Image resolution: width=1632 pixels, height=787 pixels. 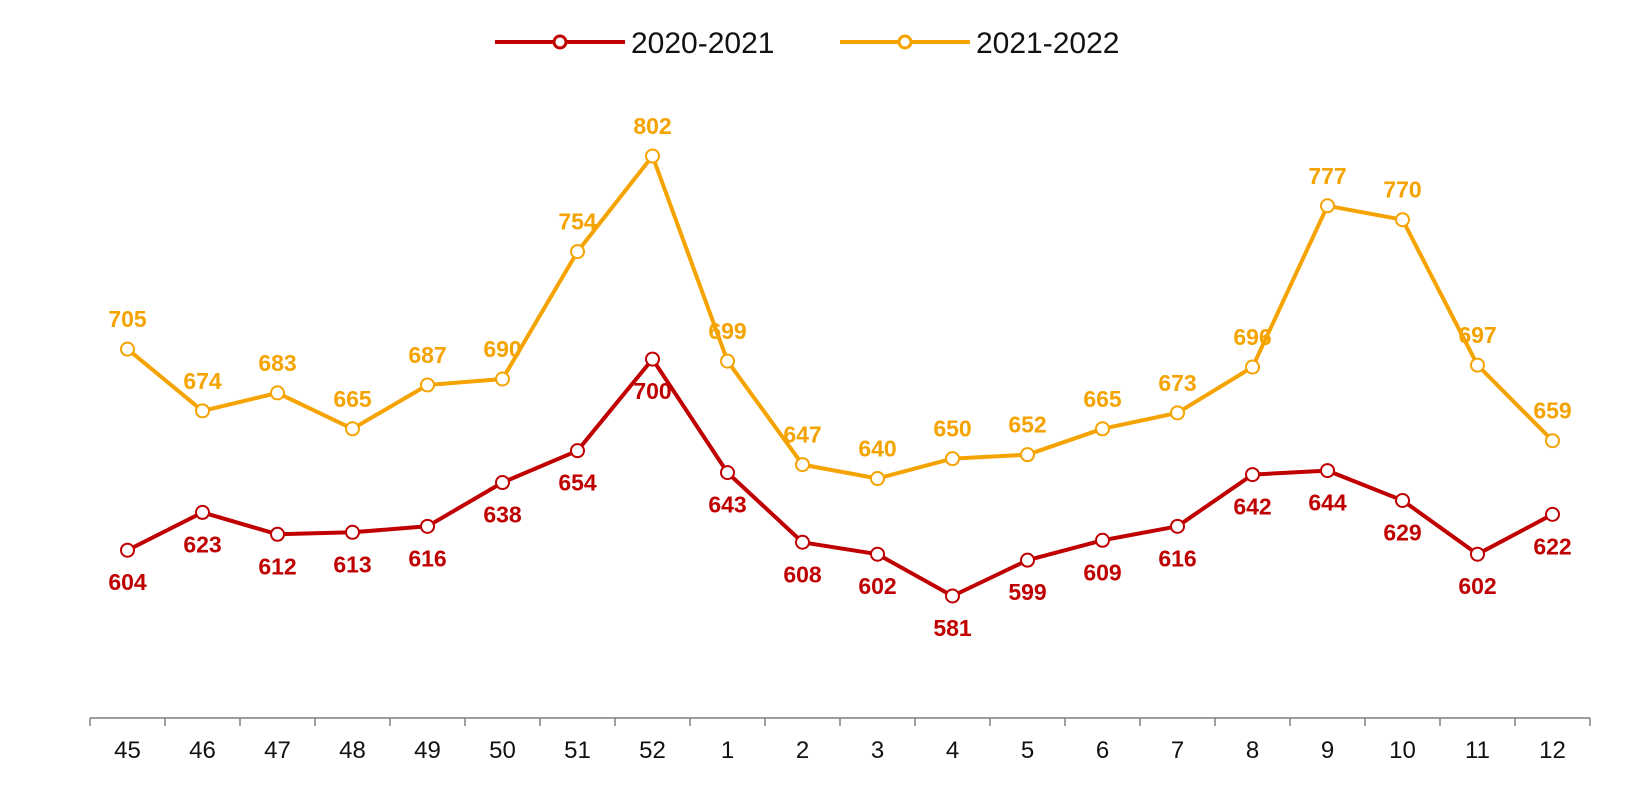 I want to click on data-label: 616, so click(x=427, y=558).